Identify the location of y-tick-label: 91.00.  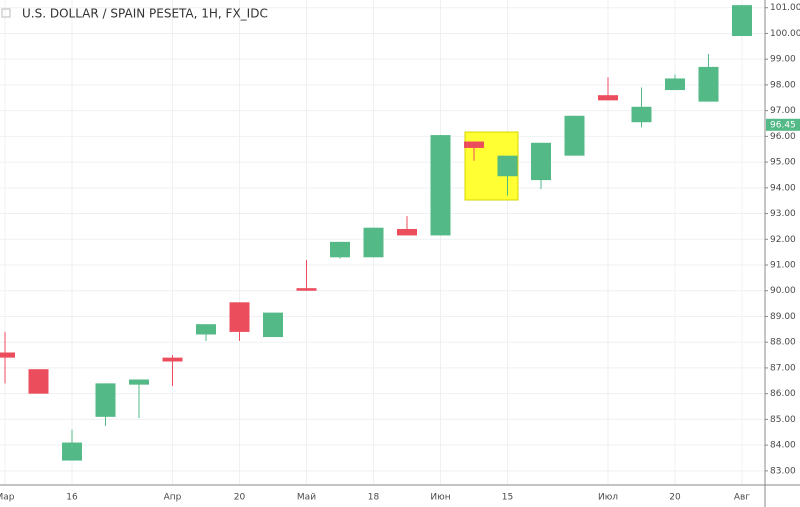
(783, 266).